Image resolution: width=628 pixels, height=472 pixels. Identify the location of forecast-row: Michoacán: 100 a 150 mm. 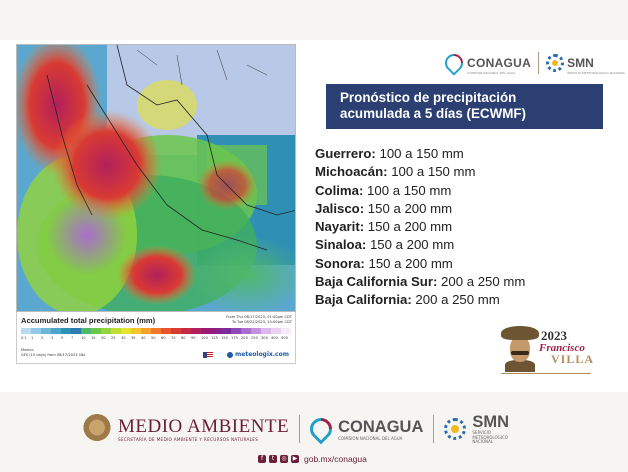
(465, 172).